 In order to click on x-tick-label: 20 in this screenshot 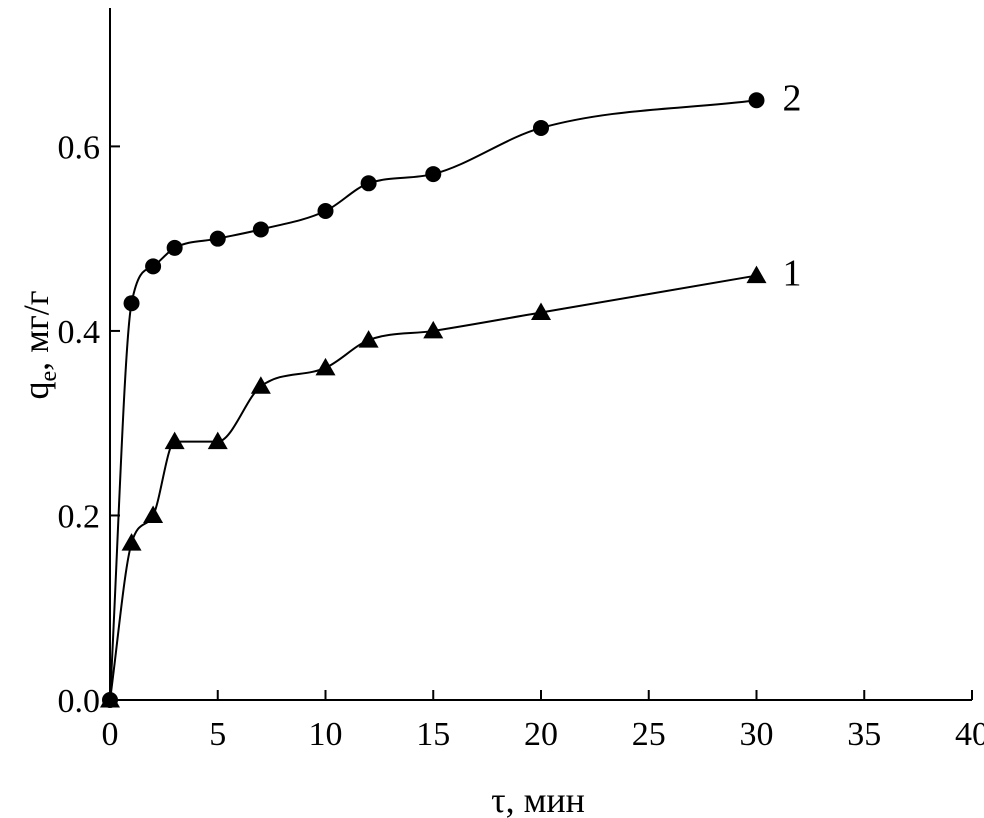, I will do `click(541, 734)`.